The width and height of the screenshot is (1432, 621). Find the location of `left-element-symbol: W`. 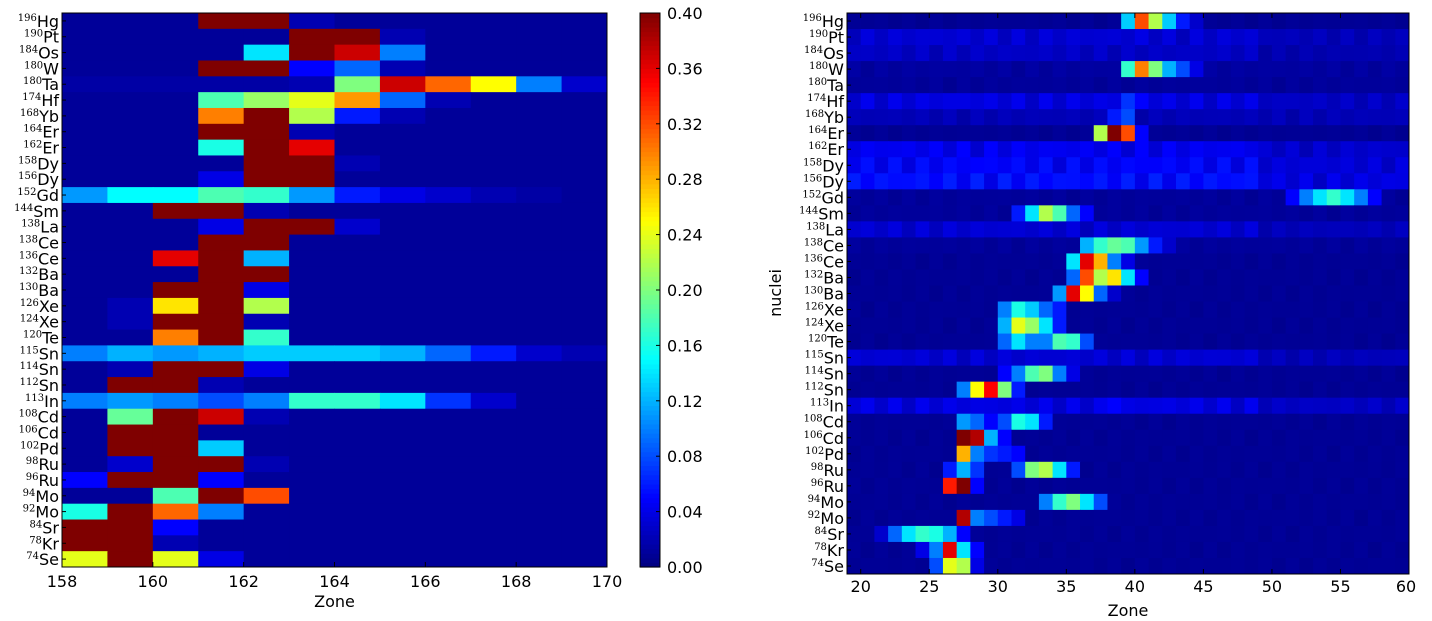

left-element-symbol: W is located at coordinates (51, 68).